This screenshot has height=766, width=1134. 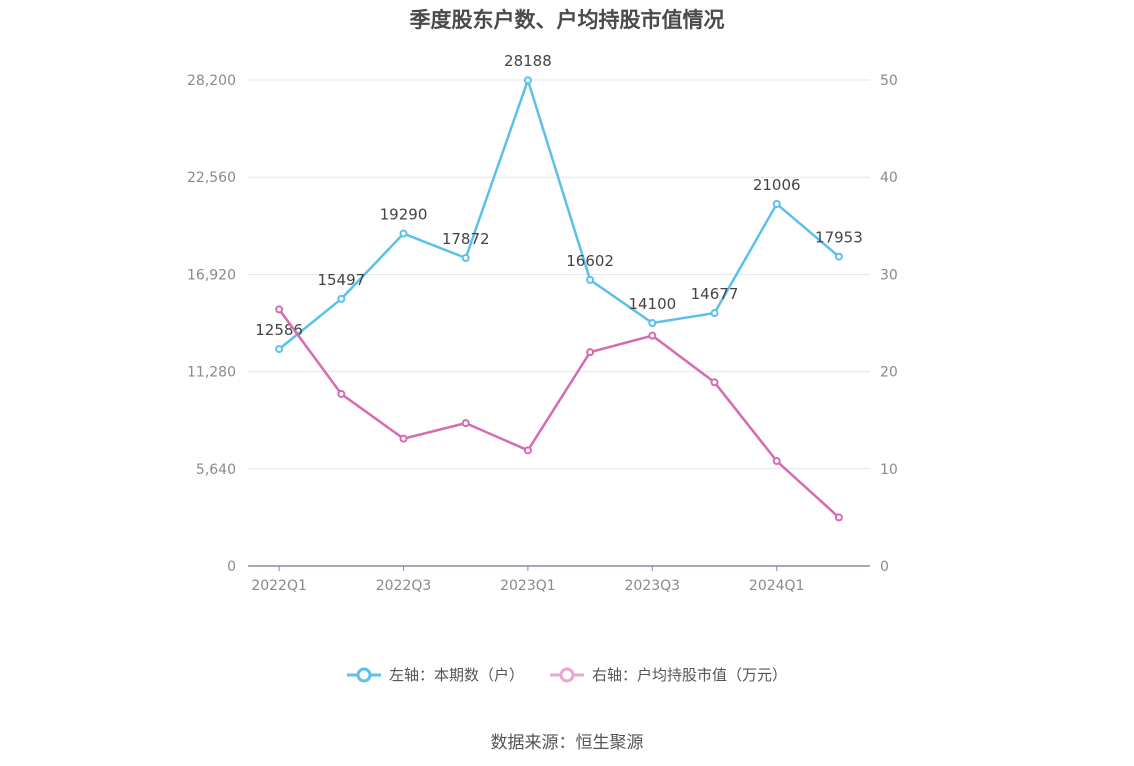 What do you see at coordinates (777, 586) in the screenshot?
I see `x-axis-tick-label: 2024Q1` at bounding box center [777, 586].